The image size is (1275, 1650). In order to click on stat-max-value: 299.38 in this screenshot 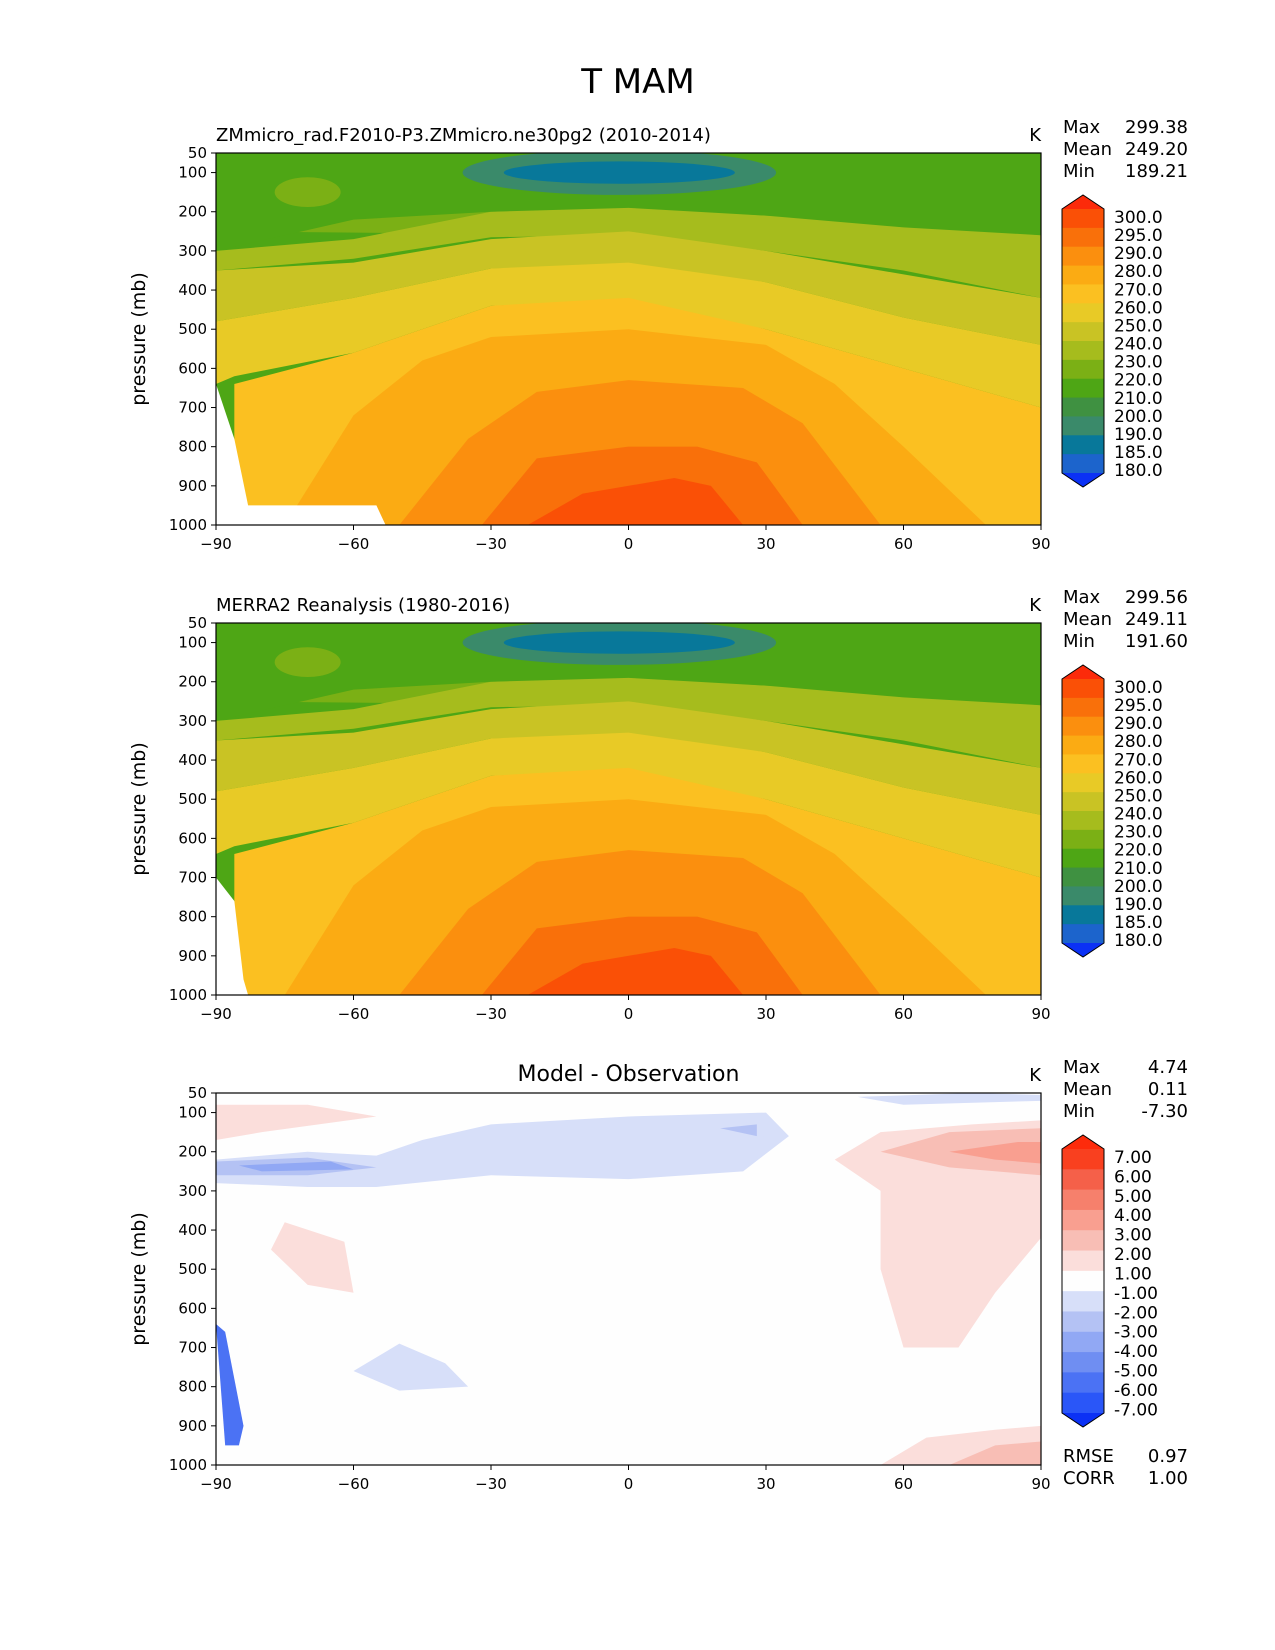, I will do `click(1156, 127)`.